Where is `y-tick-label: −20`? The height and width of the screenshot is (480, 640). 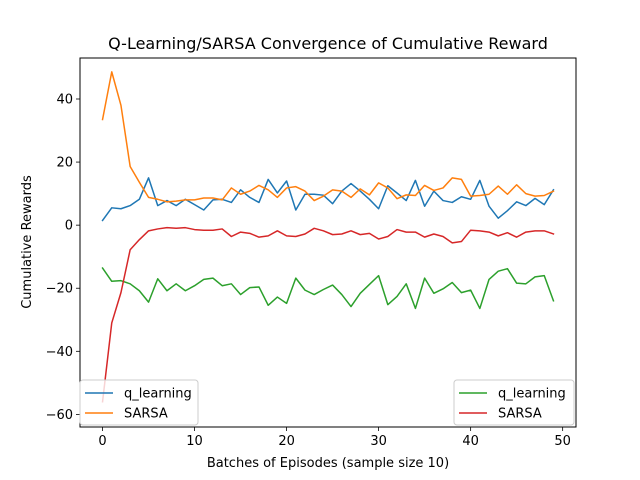 y-tick-label: −20 is located at coordinates (59, 289).